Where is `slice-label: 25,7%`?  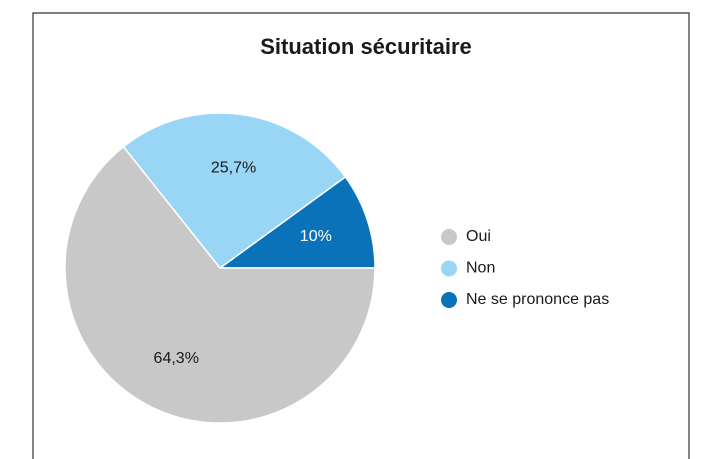
slice-label: 25,7% is located at coordinates (233, 167).